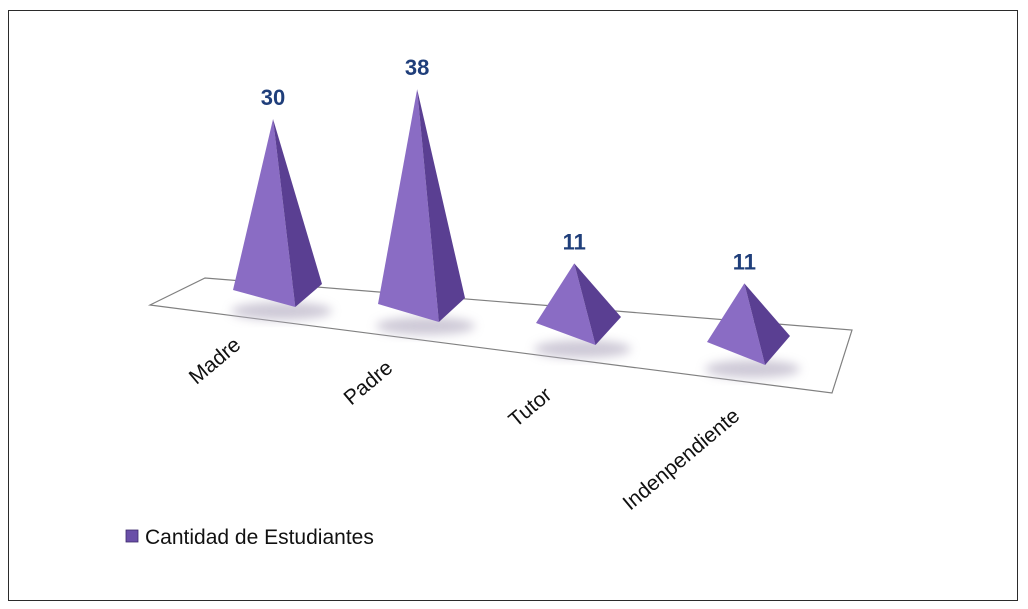 This screenshot has width=1028, height=609. What do you see at coordinates (215, 361) in the screenshot?
I see `category-label: Madre` at bounding box center [215, 361].